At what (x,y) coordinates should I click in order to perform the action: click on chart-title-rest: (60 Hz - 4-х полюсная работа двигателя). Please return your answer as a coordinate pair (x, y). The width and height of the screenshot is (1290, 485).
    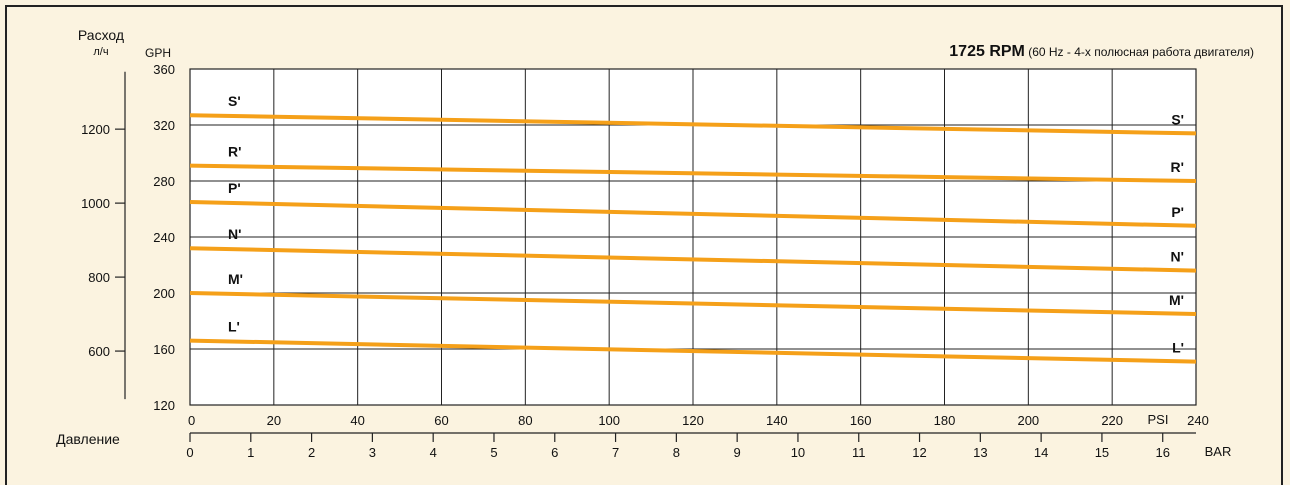
    Looking at the image, I should click on (1139, 52).